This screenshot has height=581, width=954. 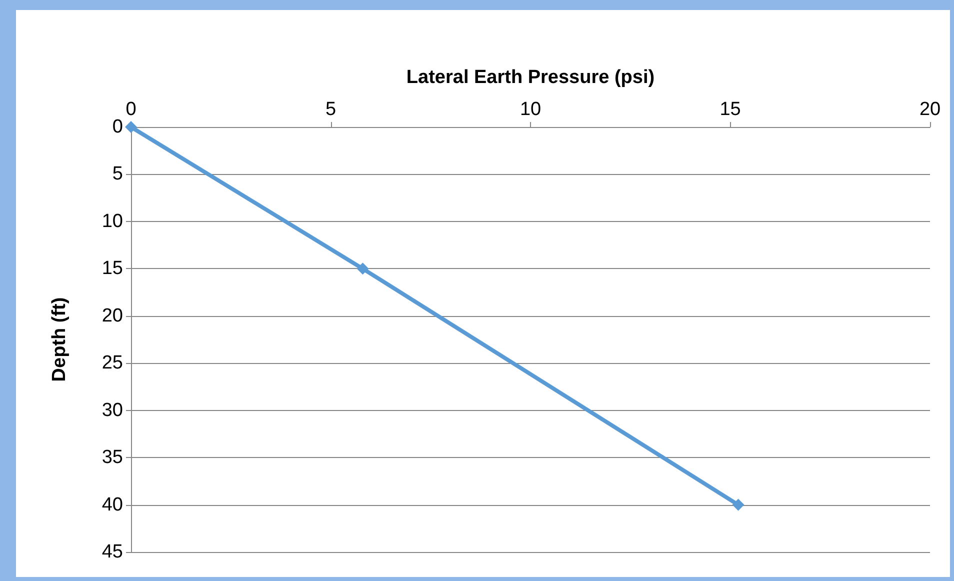 I want to click on y-tick-label: 35, so click(x=112, y=457).